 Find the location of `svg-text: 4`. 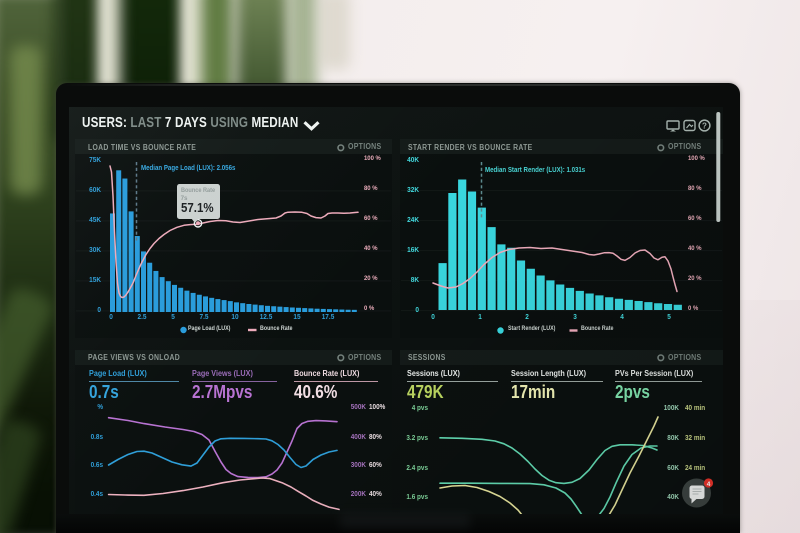

svg-text: 4 is located at coordinates (709, 484).